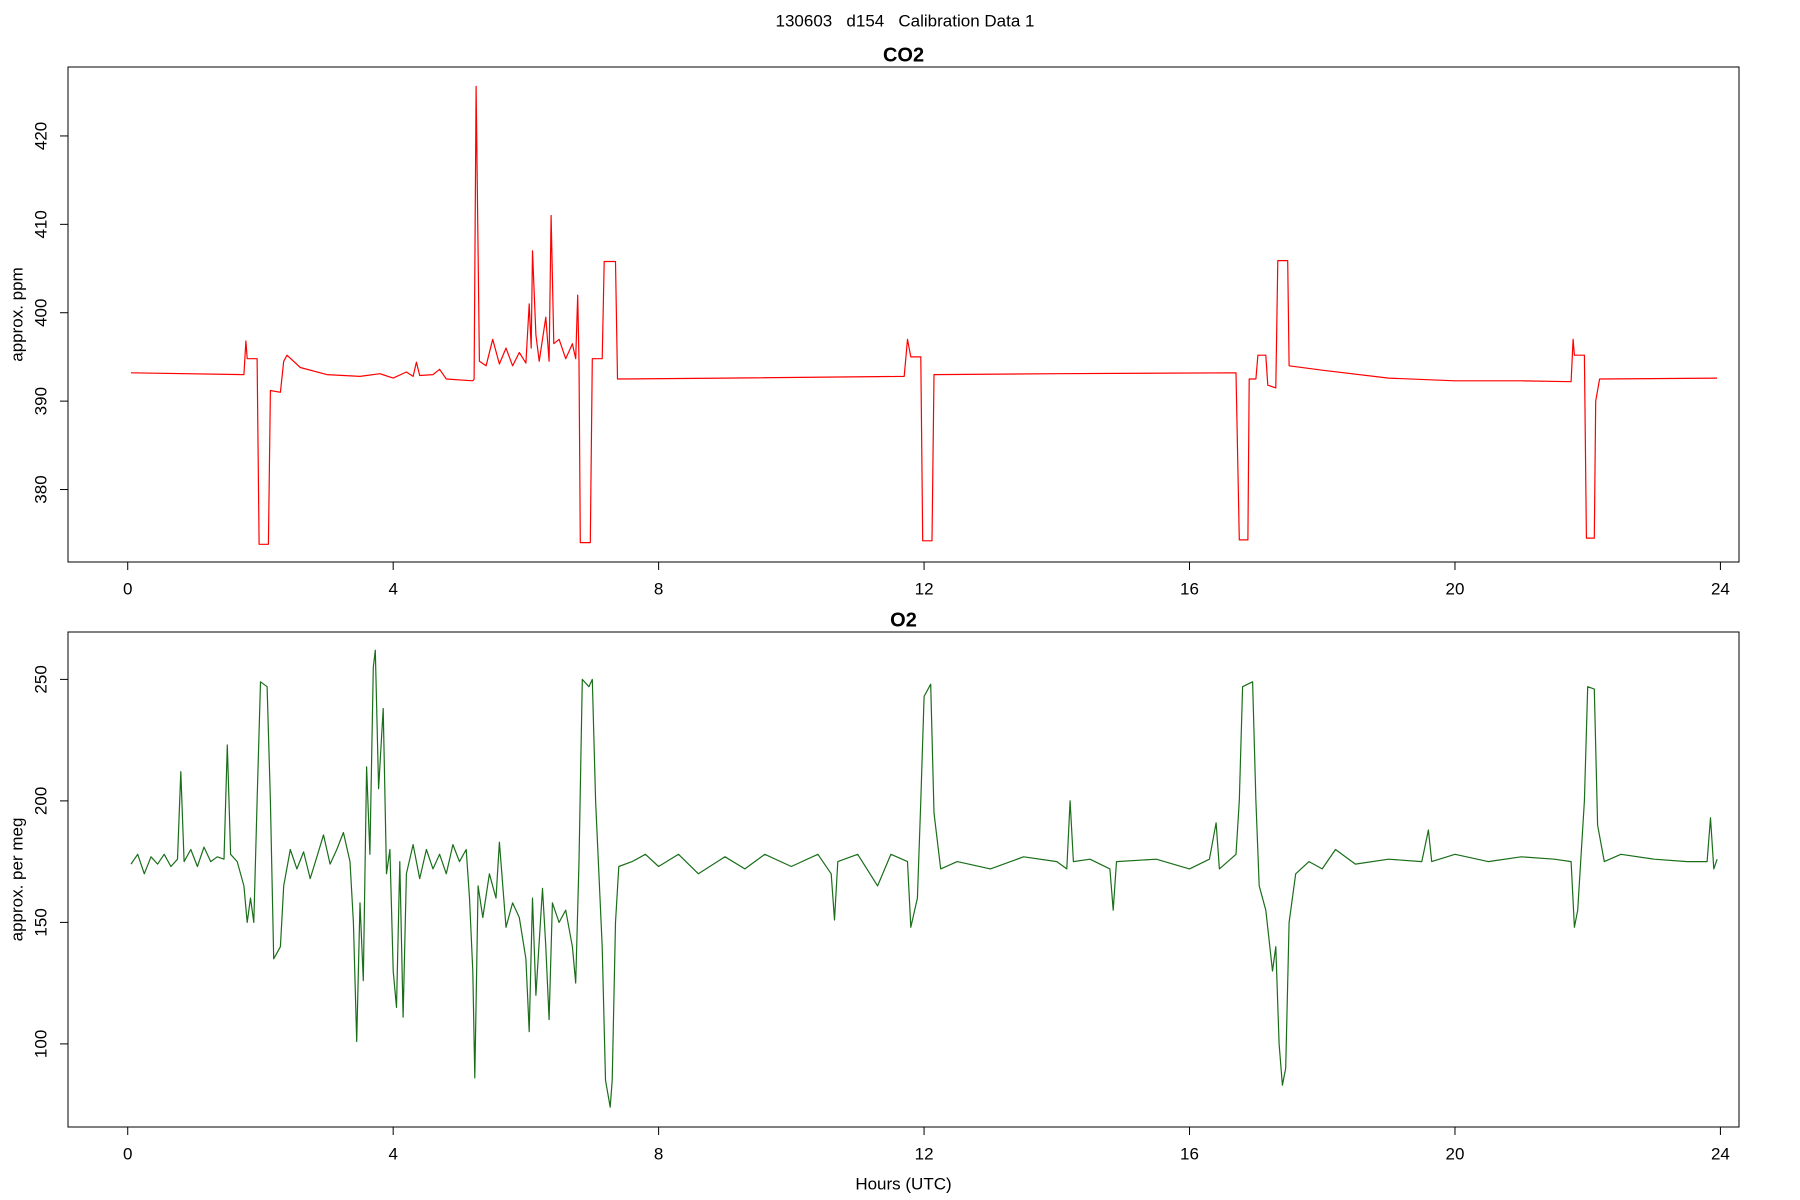 Image resolution: width=1800 pixels, height=1200 pixels. I want to click on y-tick-label: 200, so click(40, 801).